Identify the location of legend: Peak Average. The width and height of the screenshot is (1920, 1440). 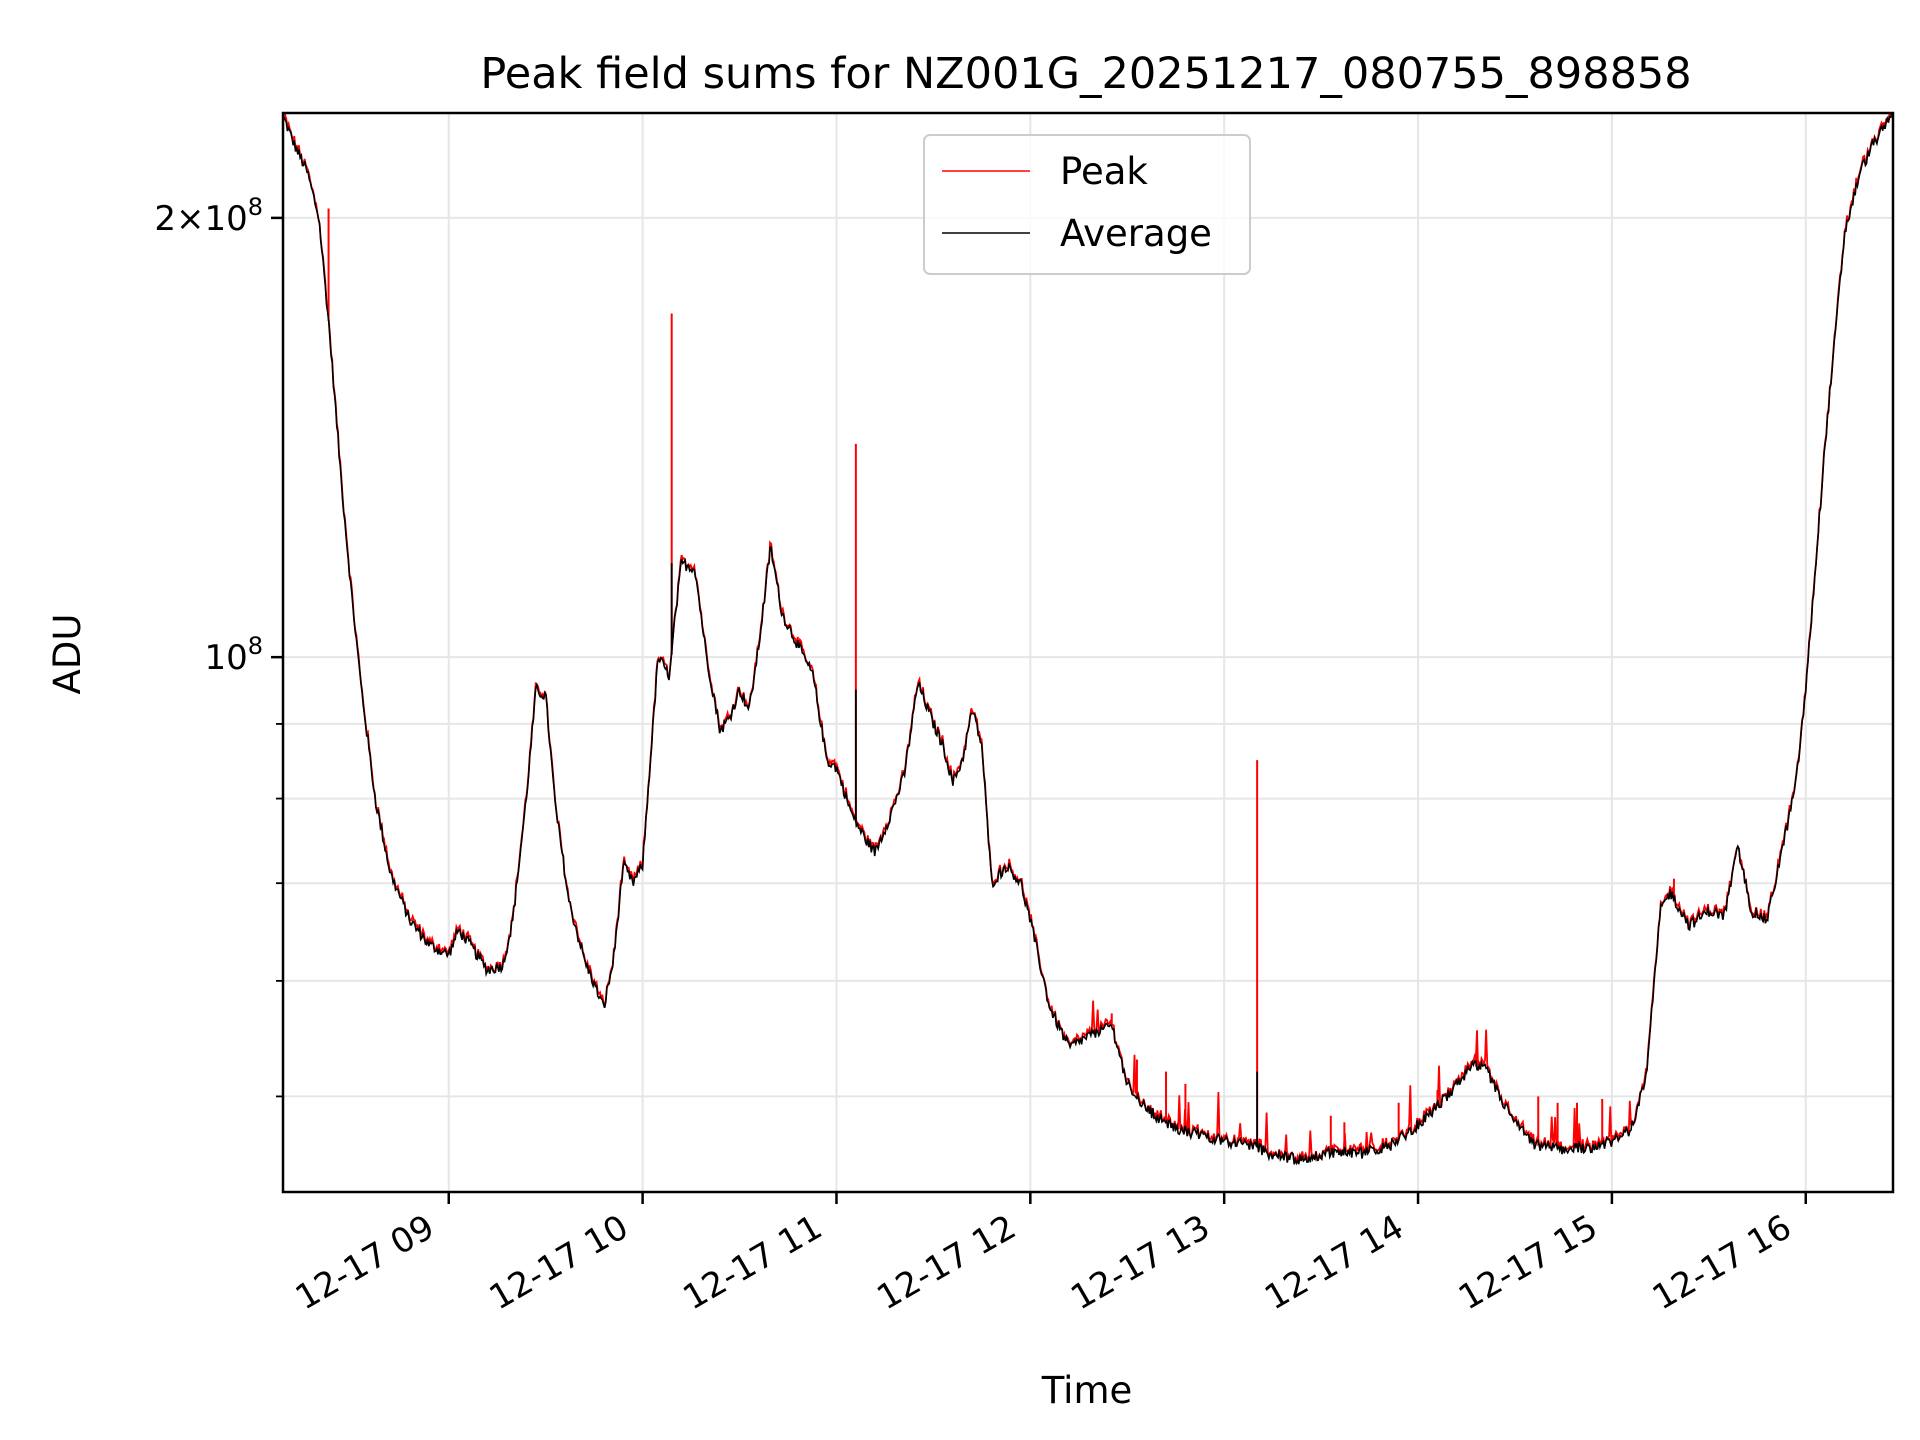
(1087, 204).